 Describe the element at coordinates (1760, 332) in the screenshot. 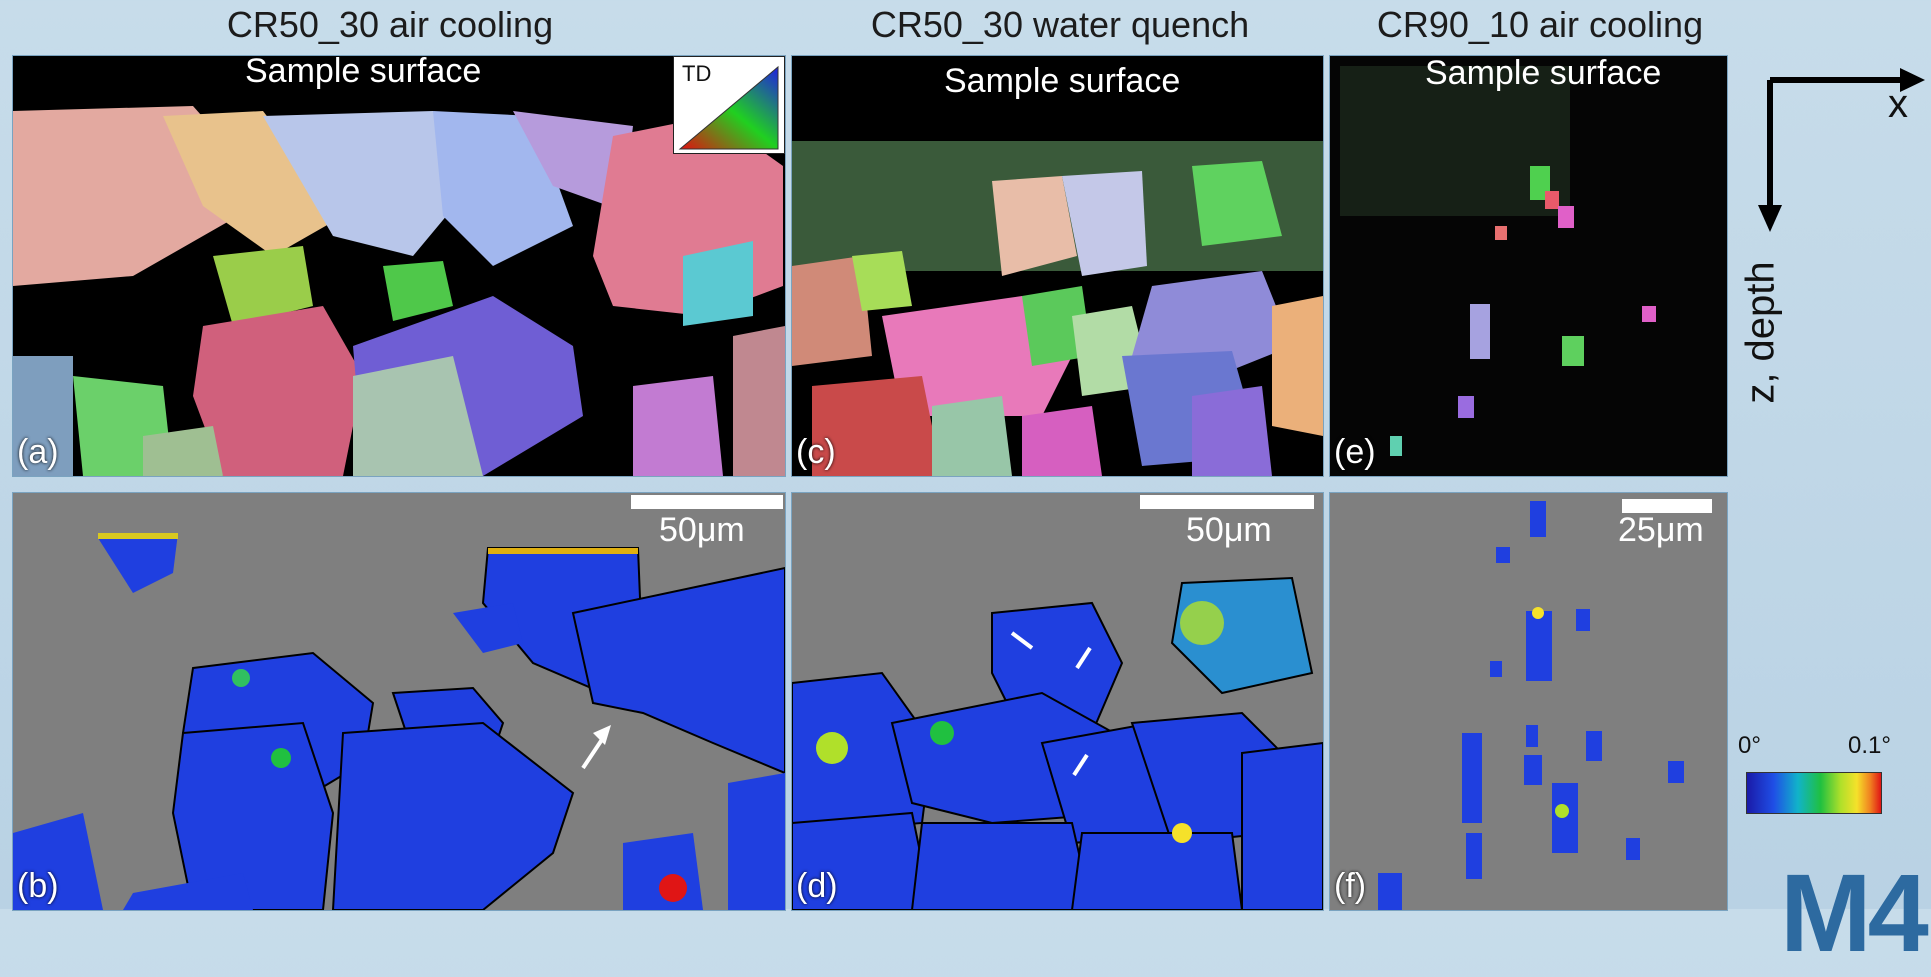

I see `z-axis-label: z, depth` at that location.